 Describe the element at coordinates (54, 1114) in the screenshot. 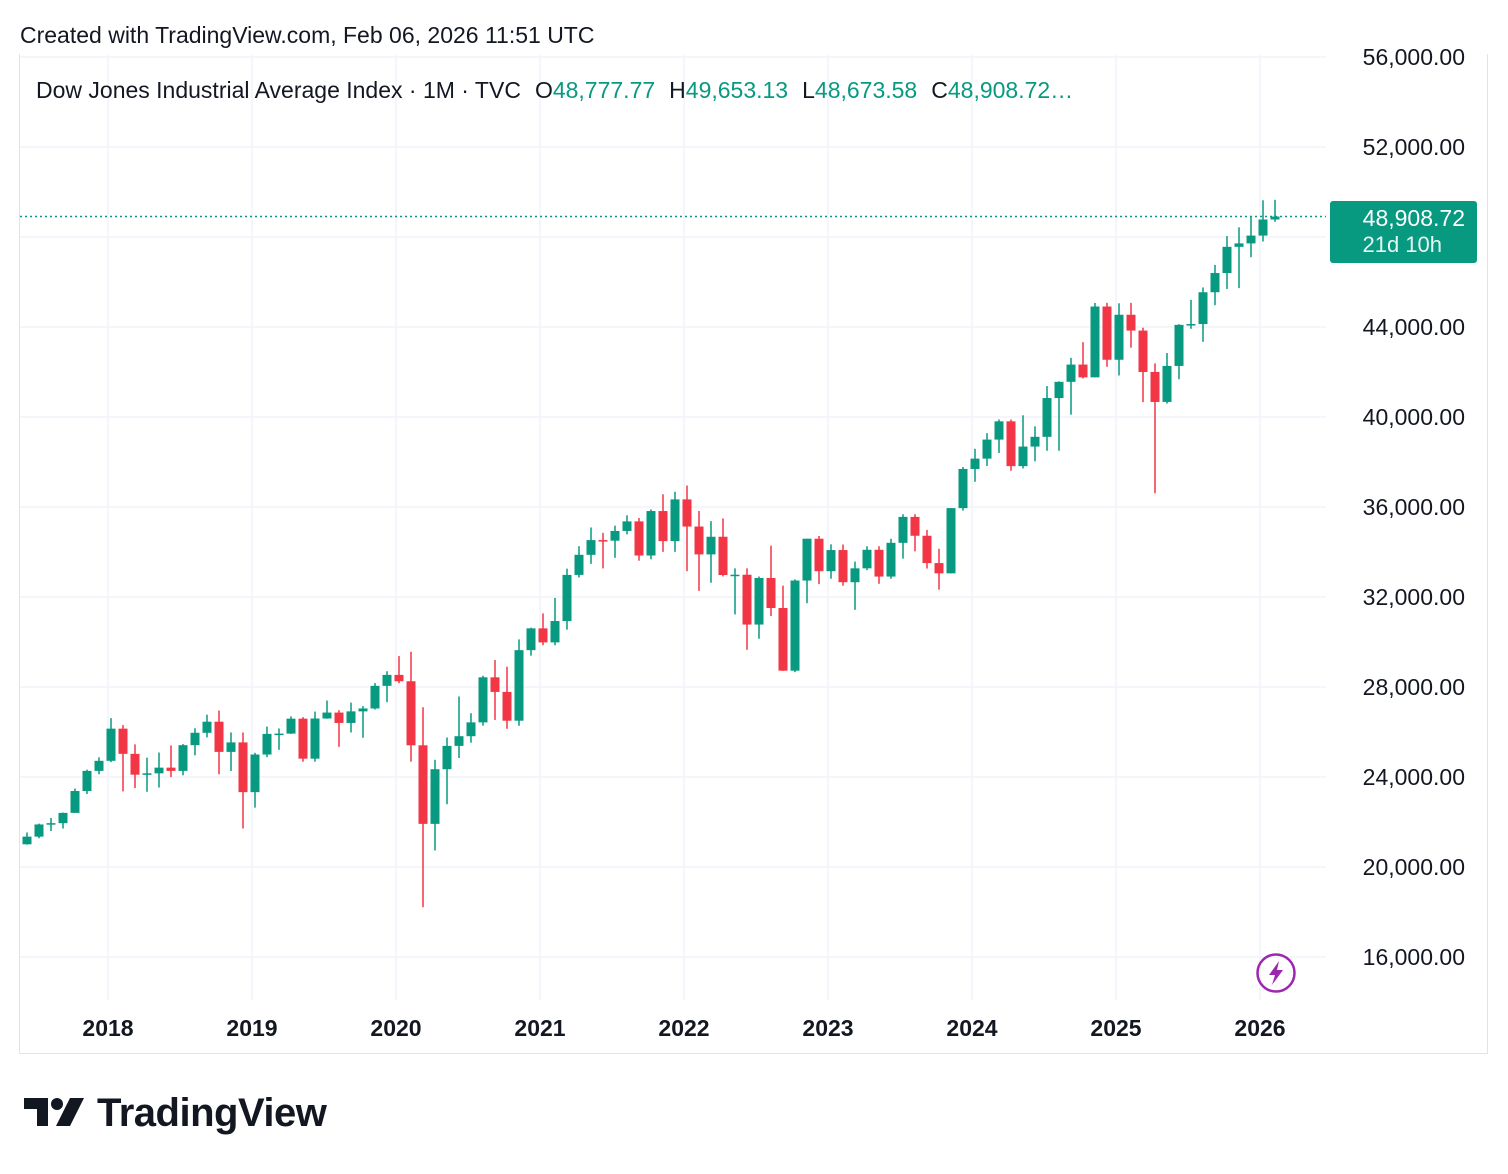

I see `tradingview-logo-icon` at that location.